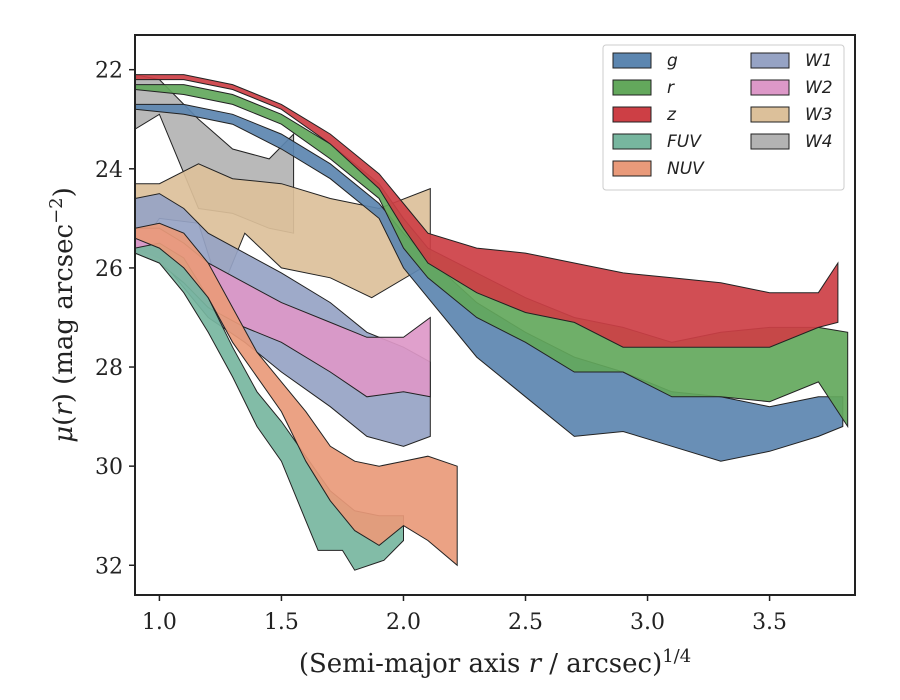  Describe the element at coordinates (109, 71) in the screenshot. I see `y-tick-label: 22` at that location.